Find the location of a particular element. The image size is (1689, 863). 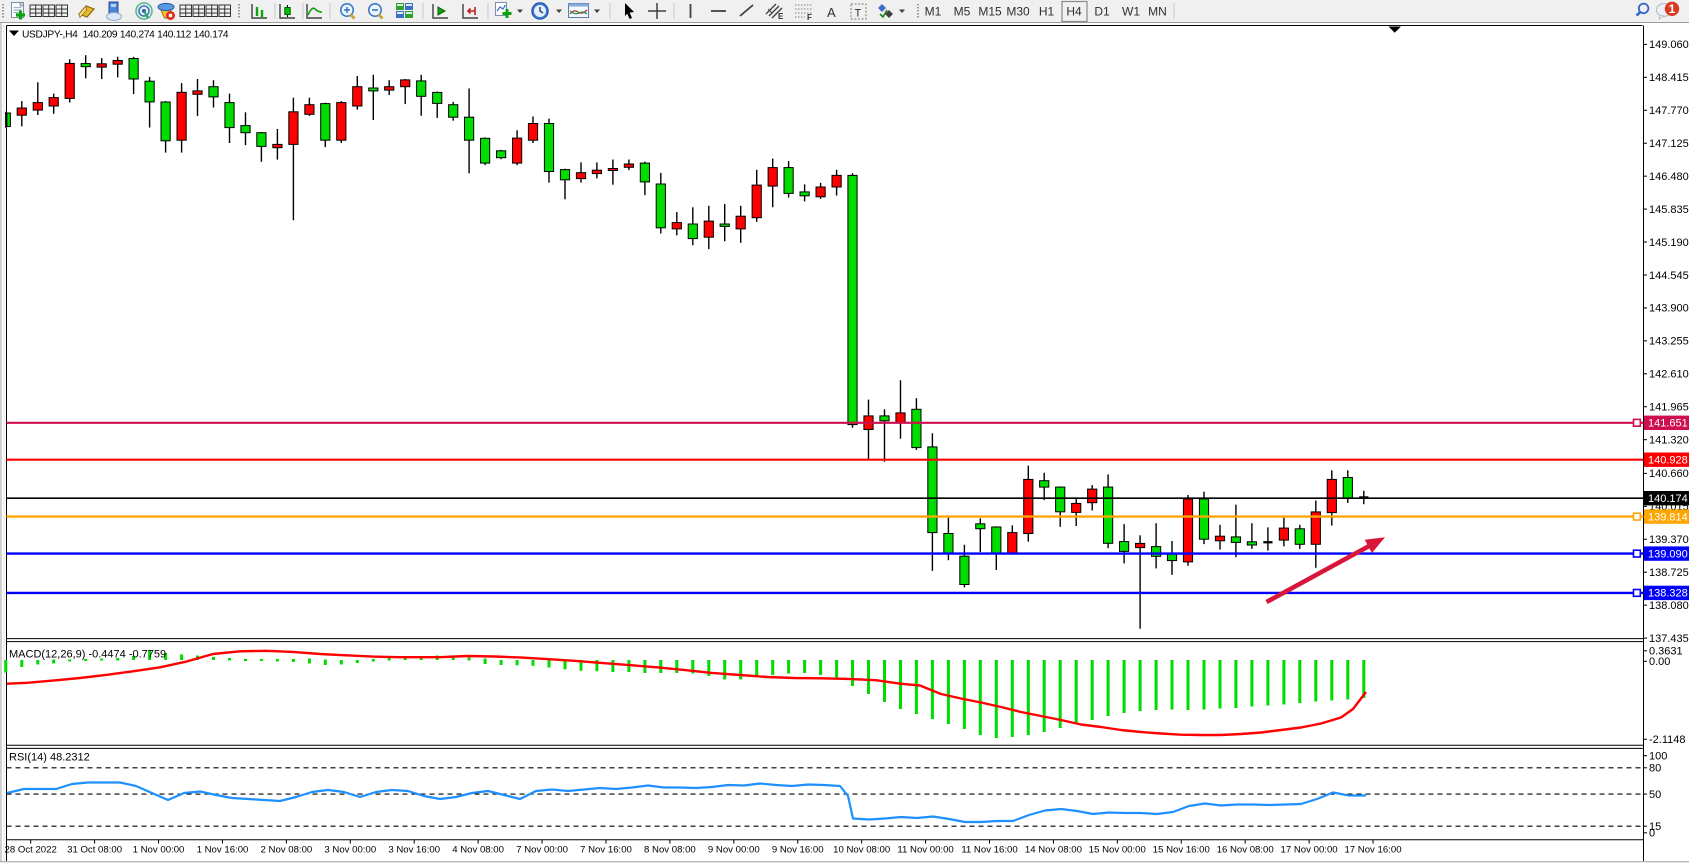

svg-text: M30 is located at coordinates (1018, 12).